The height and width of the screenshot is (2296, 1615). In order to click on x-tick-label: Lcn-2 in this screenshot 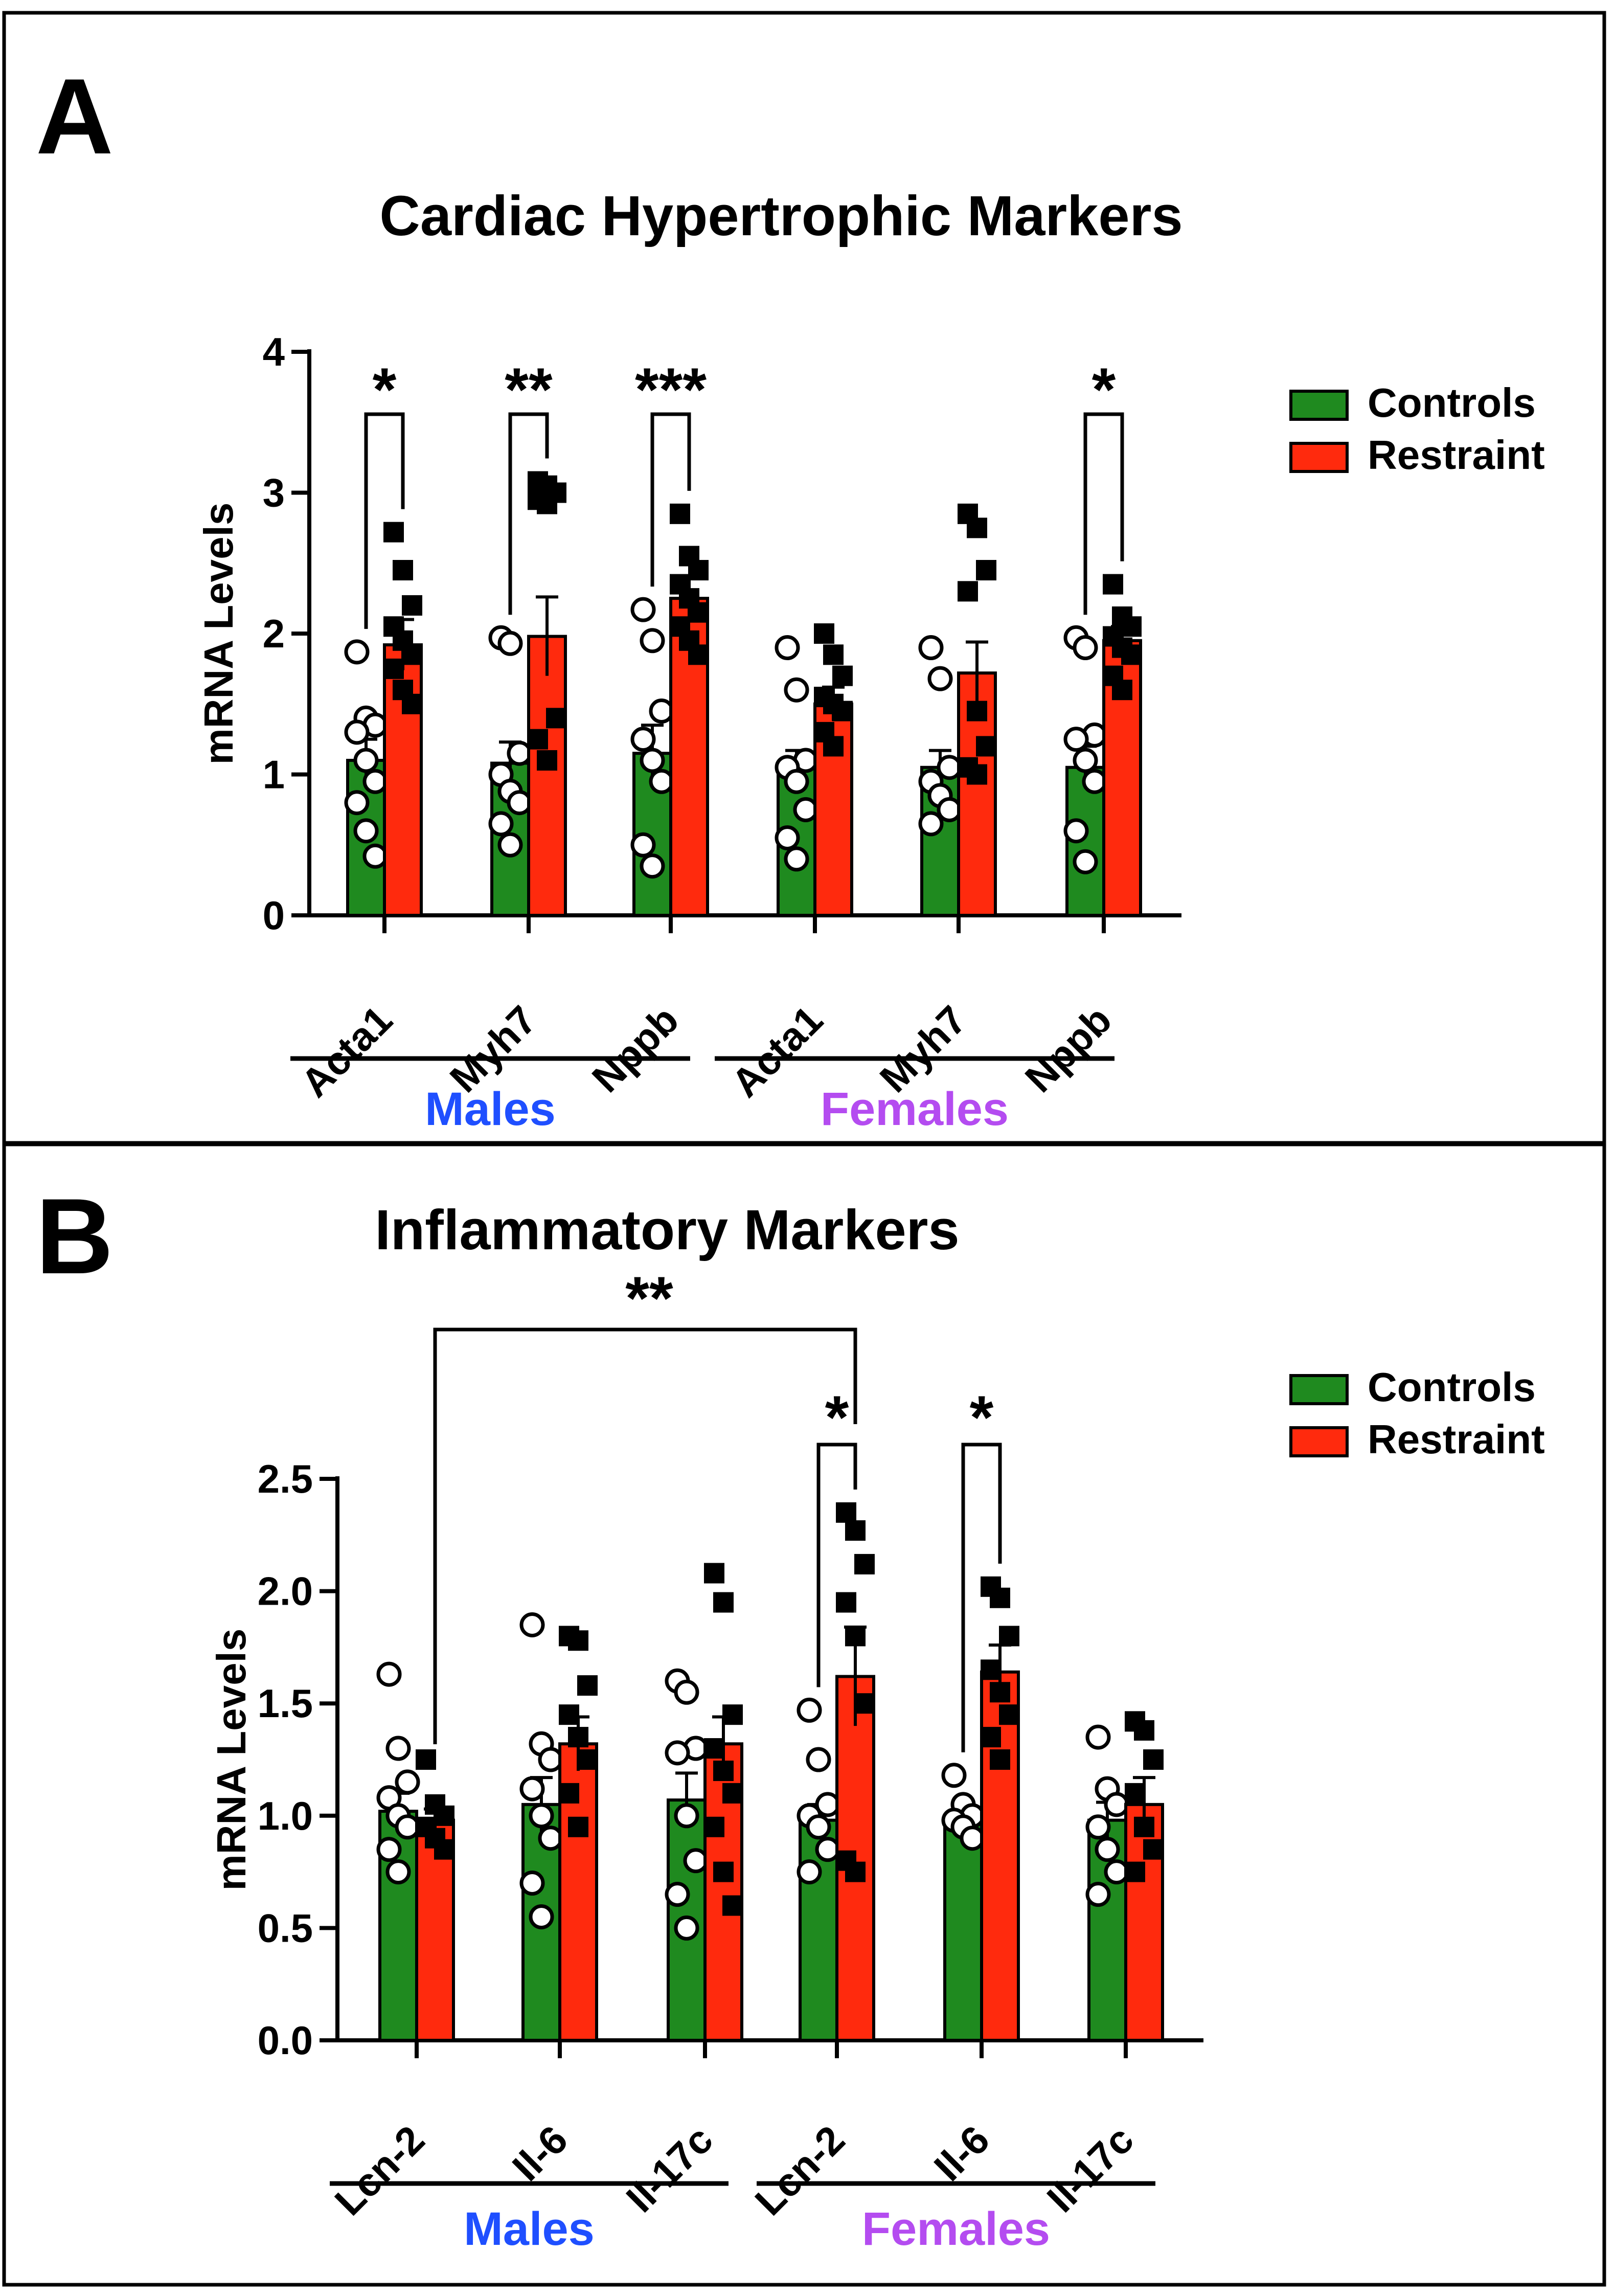, I will do `click(379, 2170)`.